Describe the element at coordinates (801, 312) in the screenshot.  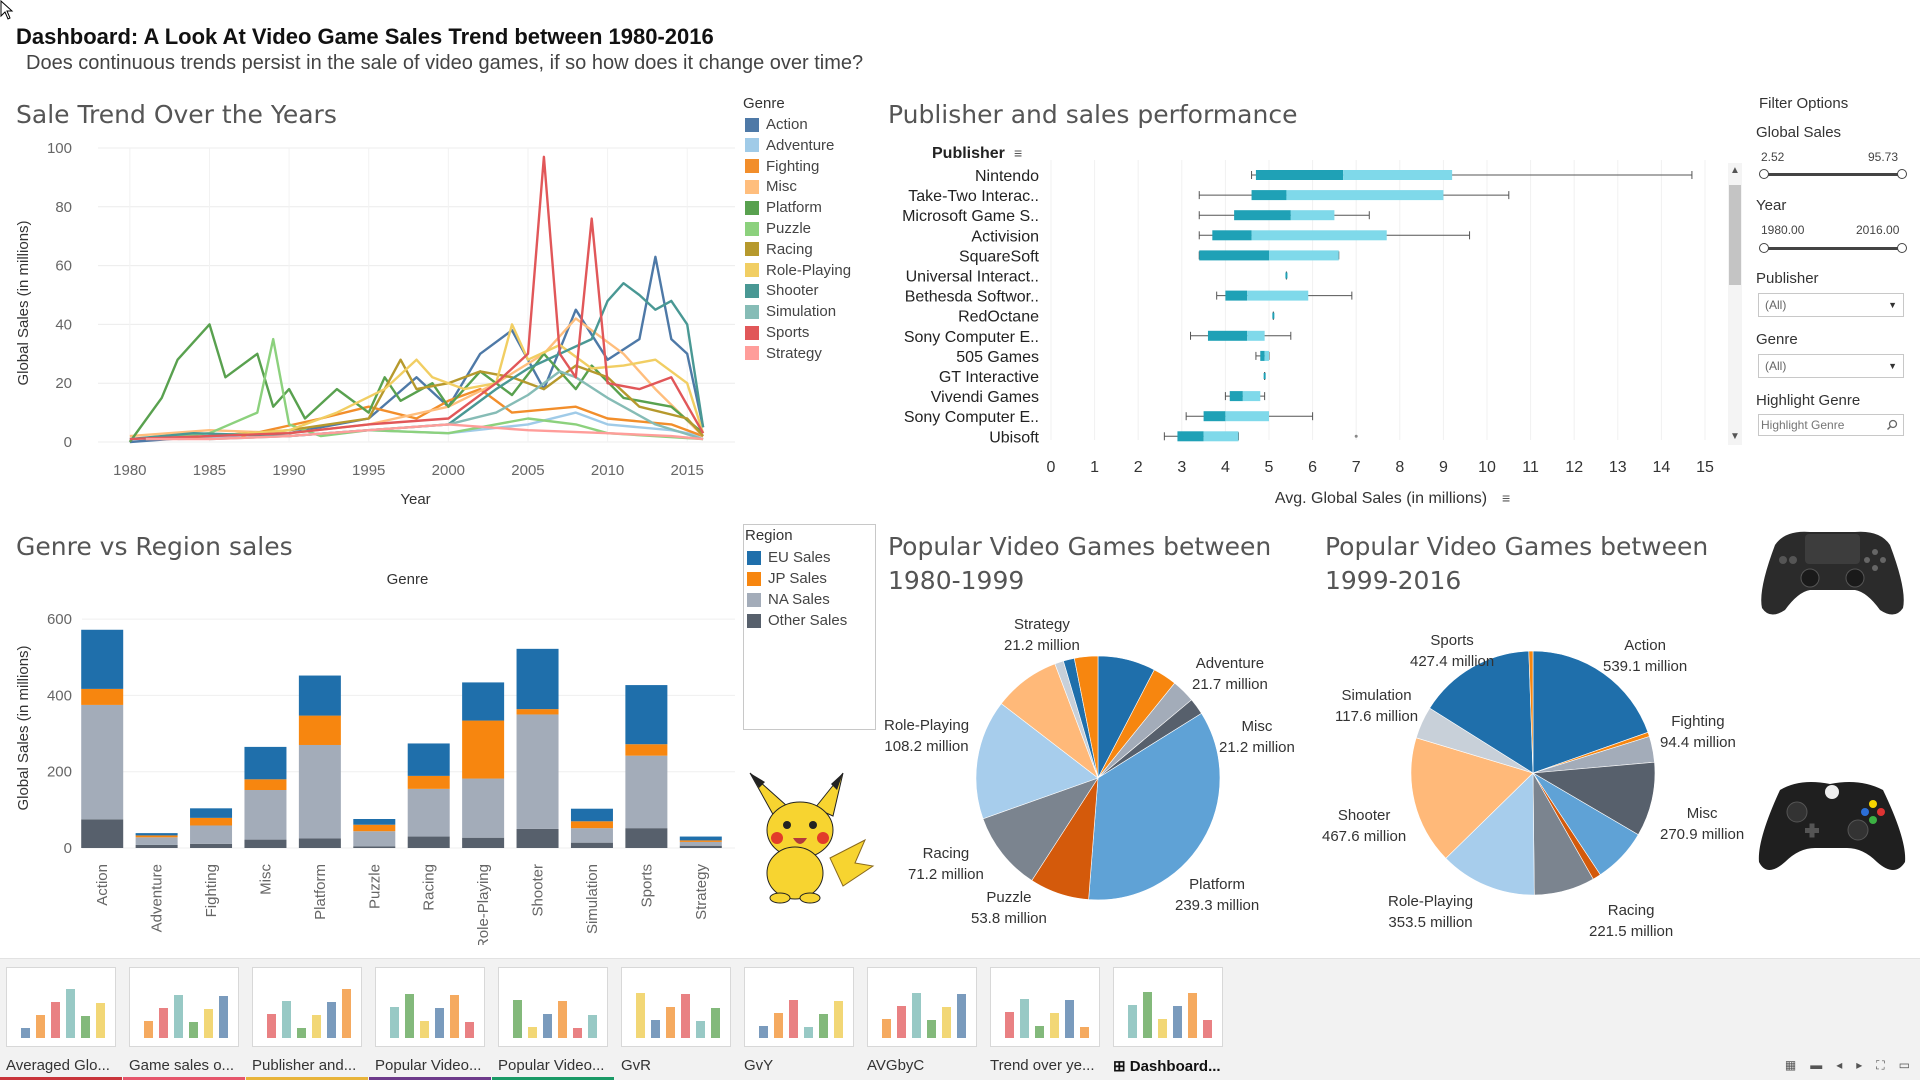
I see `legend-label: Simulation` at that location.